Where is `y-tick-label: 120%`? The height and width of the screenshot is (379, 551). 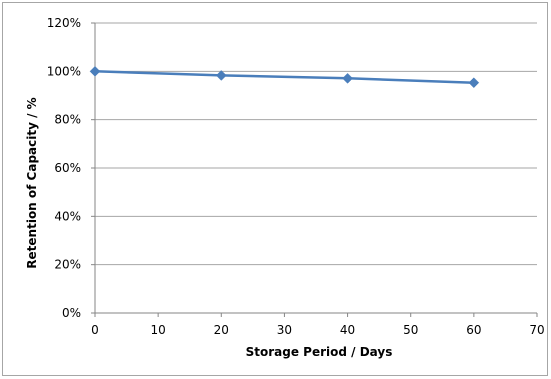
y-tick-label: 120% is located at coordinates (64, 23).